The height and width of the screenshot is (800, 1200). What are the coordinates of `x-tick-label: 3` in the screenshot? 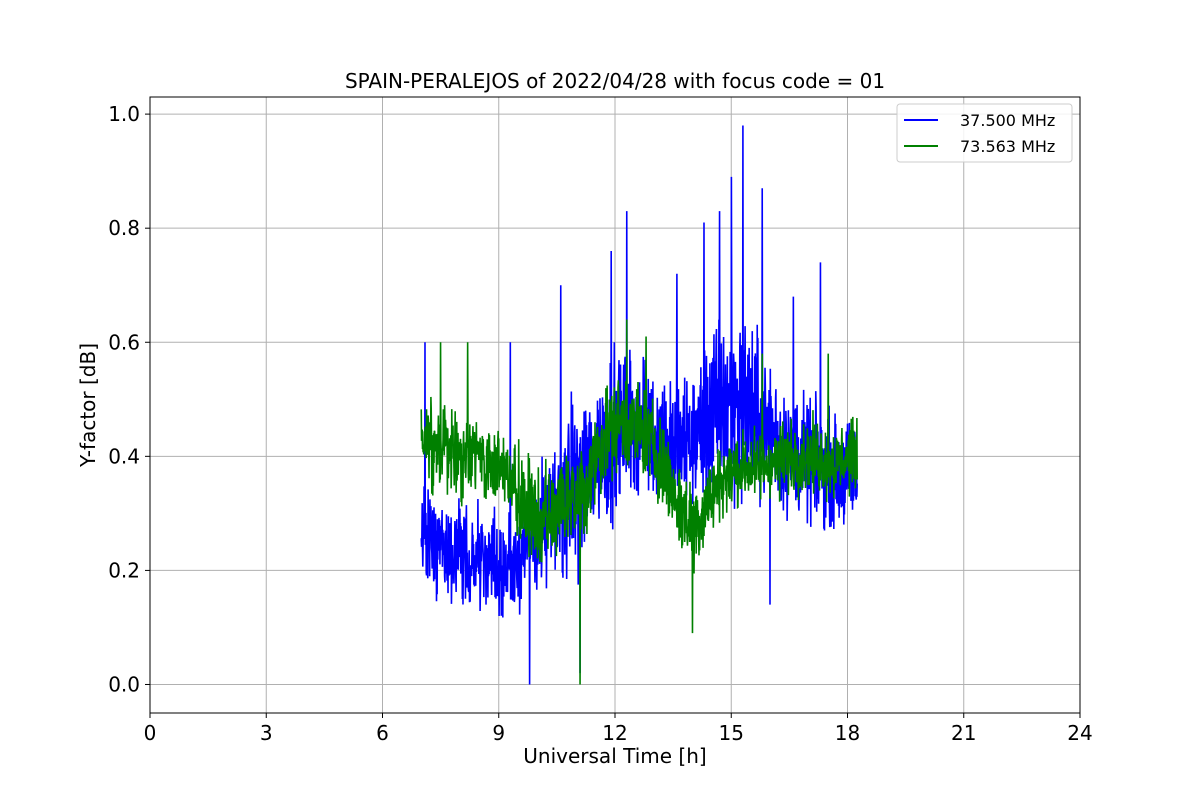 It's located at (266, 733).